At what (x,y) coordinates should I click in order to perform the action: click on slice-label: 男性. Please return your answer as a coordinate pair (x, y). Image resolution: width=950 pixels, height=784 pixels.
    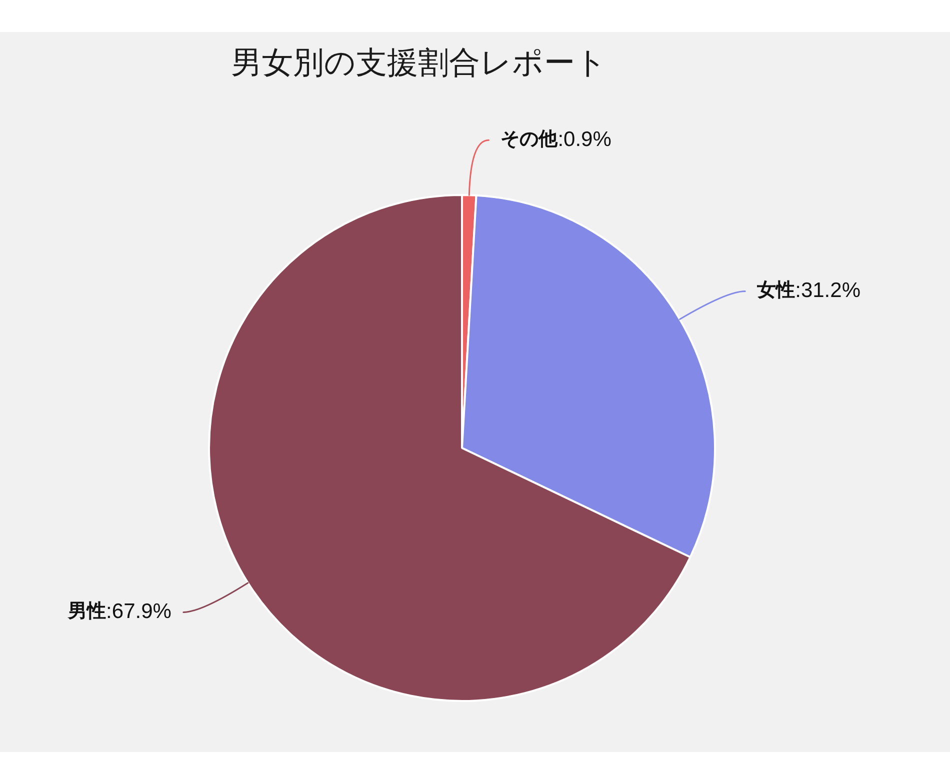
    Looking at the image, I should click on (86, 611).